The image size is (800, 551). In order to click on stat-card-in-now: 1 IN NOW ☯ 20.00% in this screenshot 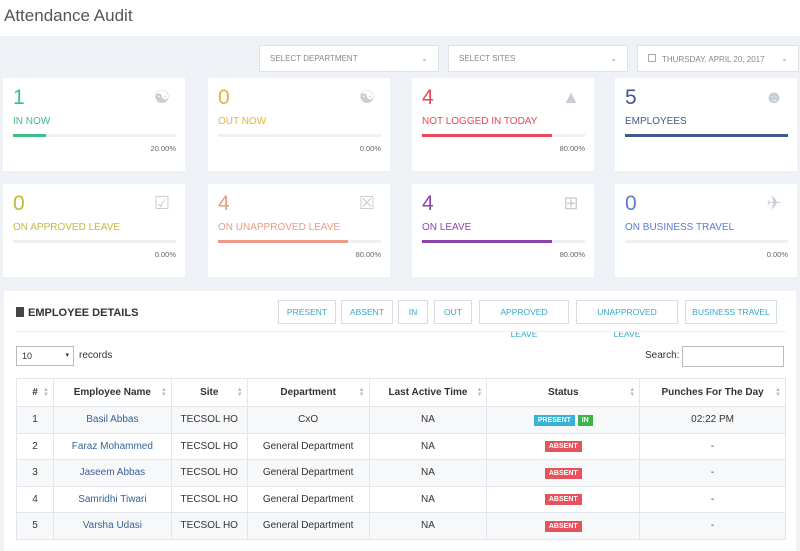, I will do `click(94, 124)`.